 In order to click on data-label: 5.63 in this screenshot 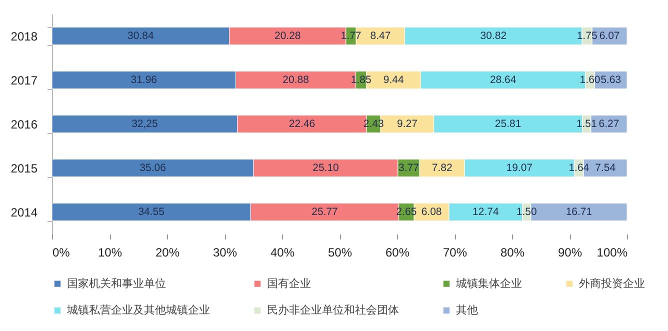, I will do `click(611, 80)`.